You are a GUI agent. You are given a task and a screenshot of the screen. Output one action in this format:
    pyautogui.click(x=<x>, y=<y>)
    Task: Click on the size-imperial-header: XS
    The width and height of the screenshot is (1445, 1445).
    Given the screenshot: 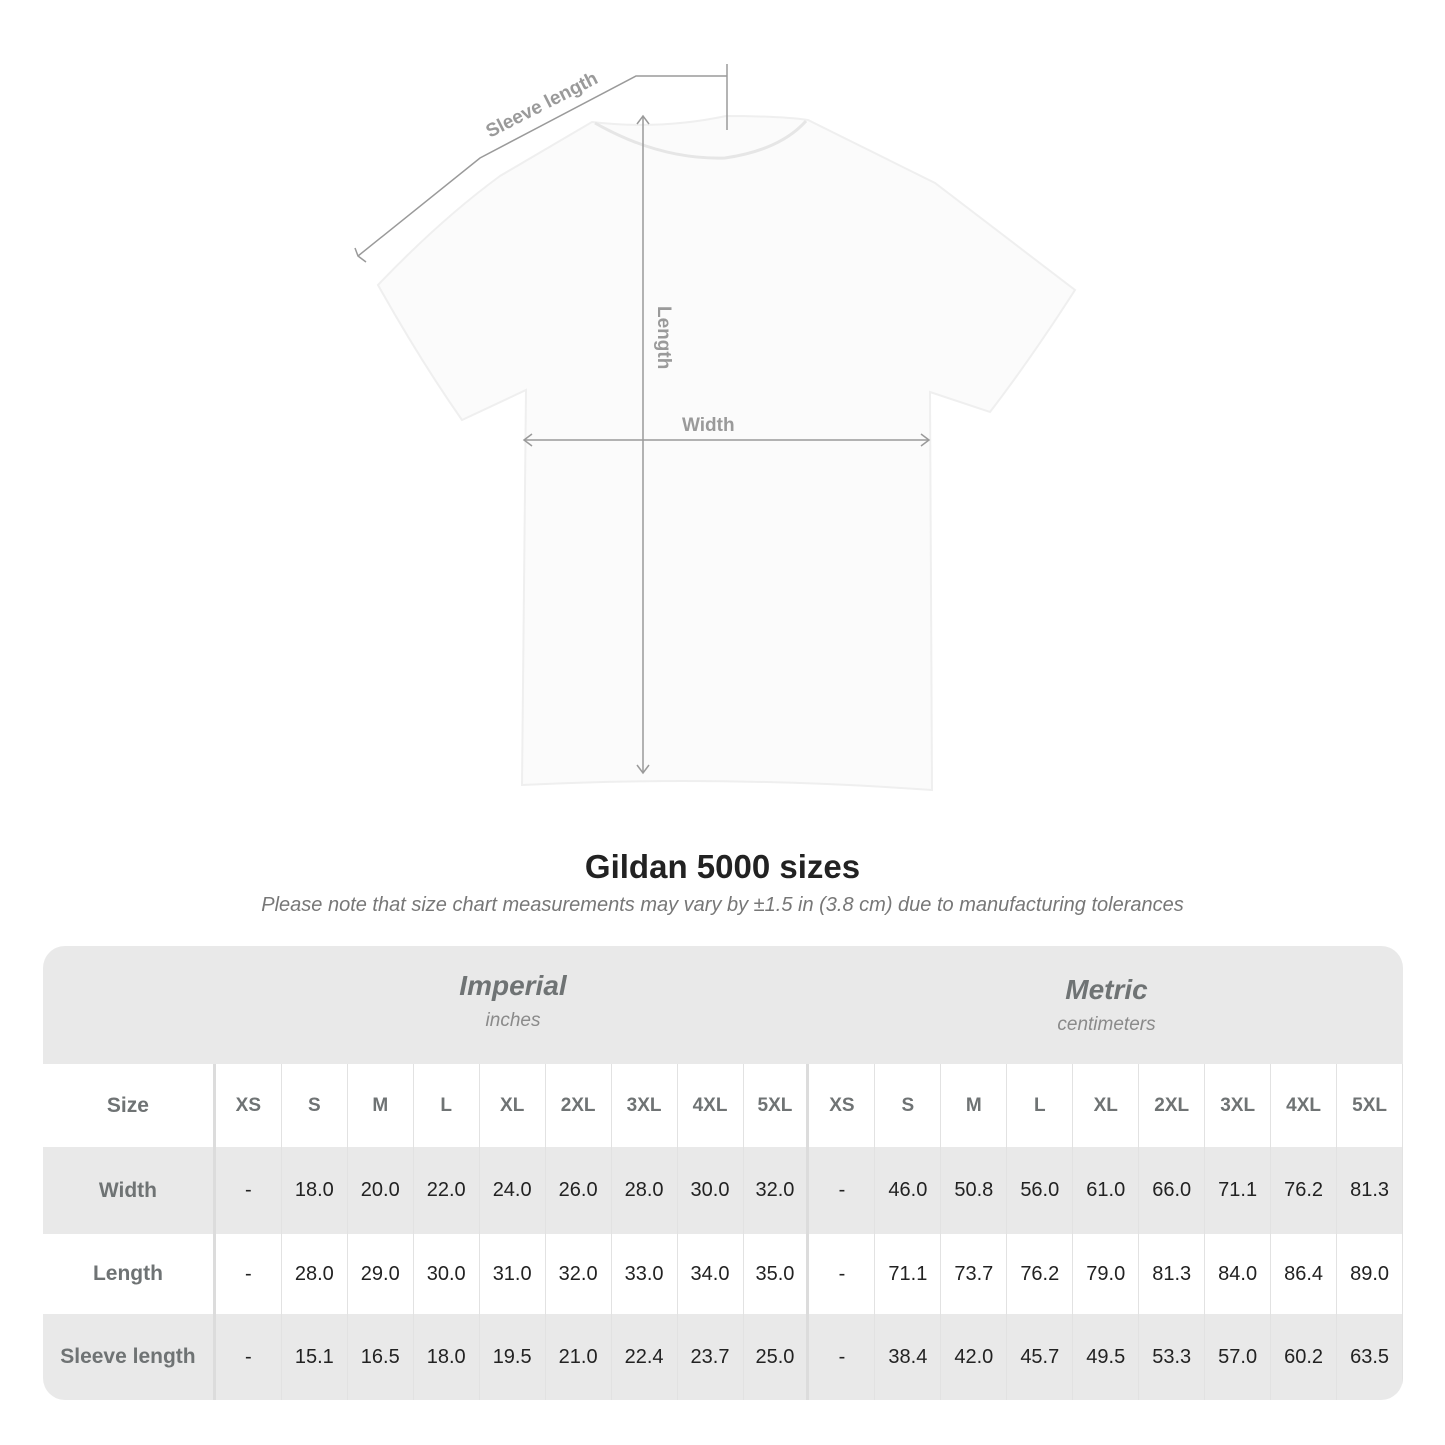 What is the action you would take?
    pyautogui.click(x=249, y=1105)
    